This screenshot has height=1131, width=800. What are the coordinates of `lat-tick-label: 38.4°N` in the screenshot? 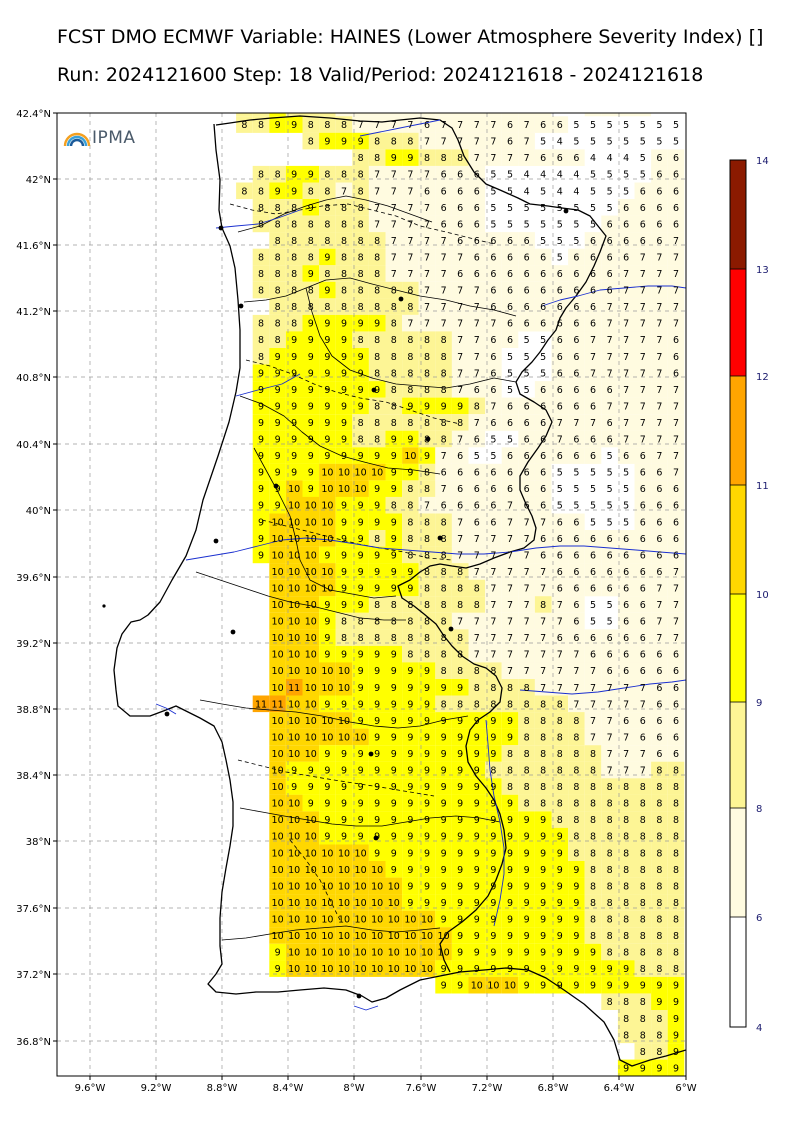 It's located at (33, 776).